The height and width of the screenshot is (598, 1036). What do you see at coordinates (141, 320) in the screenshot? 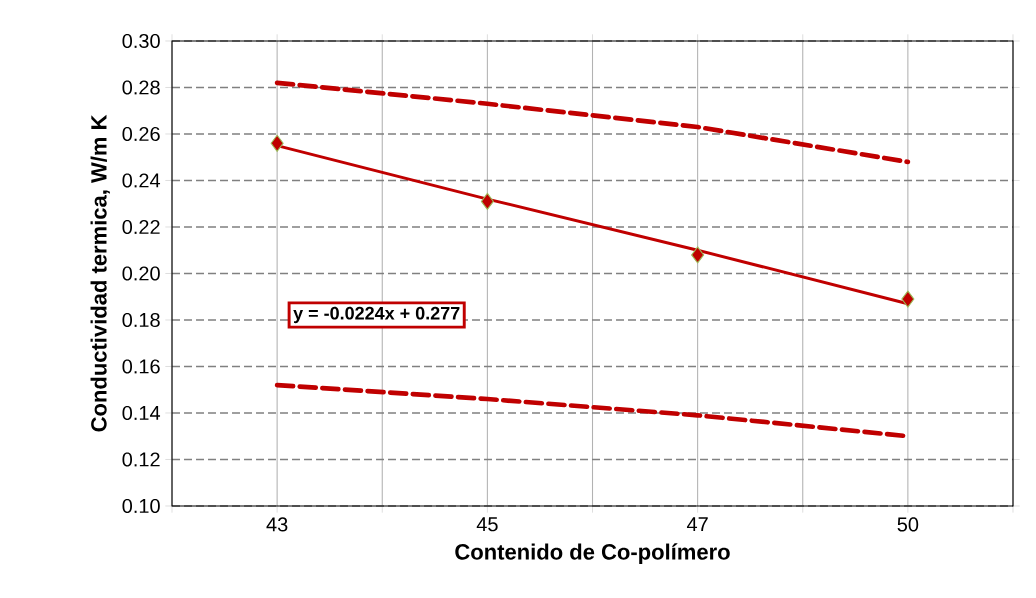
I see `y-tick-label: 0.18` at bounding box center [141, 320].